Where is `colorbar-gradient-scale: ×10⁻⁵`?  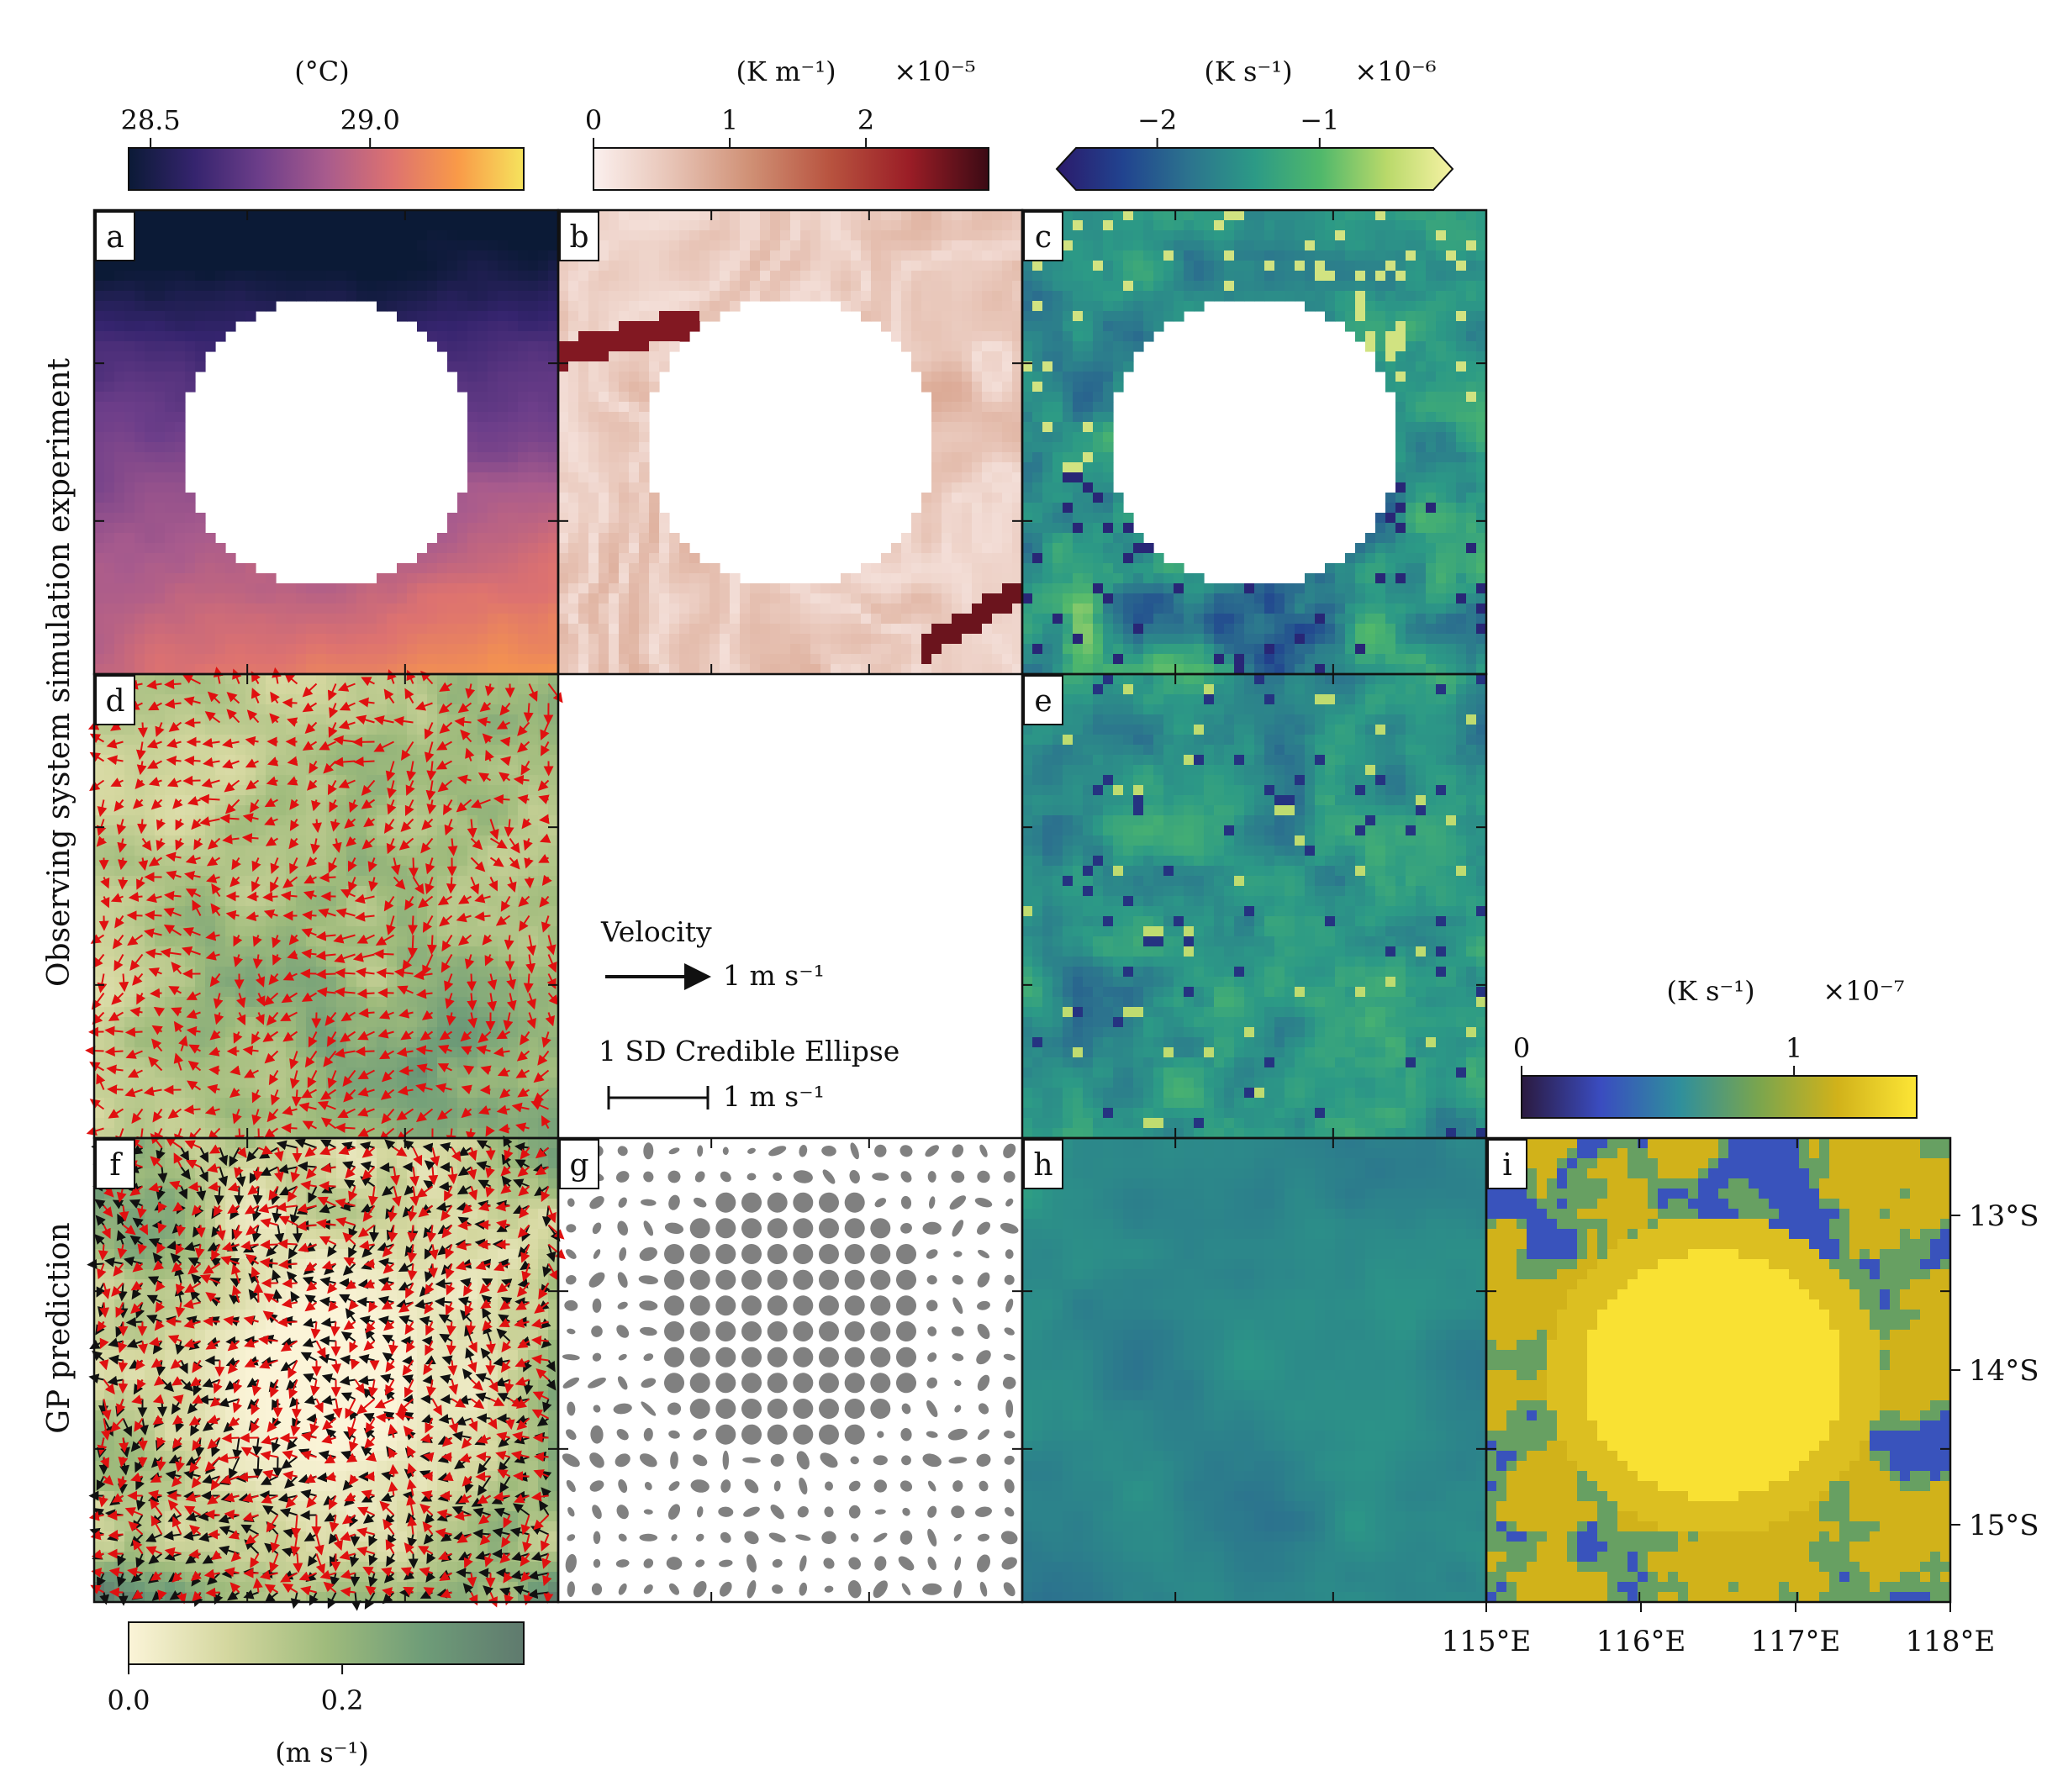 colorbar-gradient-scale: ×10⁻⁵ is located at coordinates (935, 71).